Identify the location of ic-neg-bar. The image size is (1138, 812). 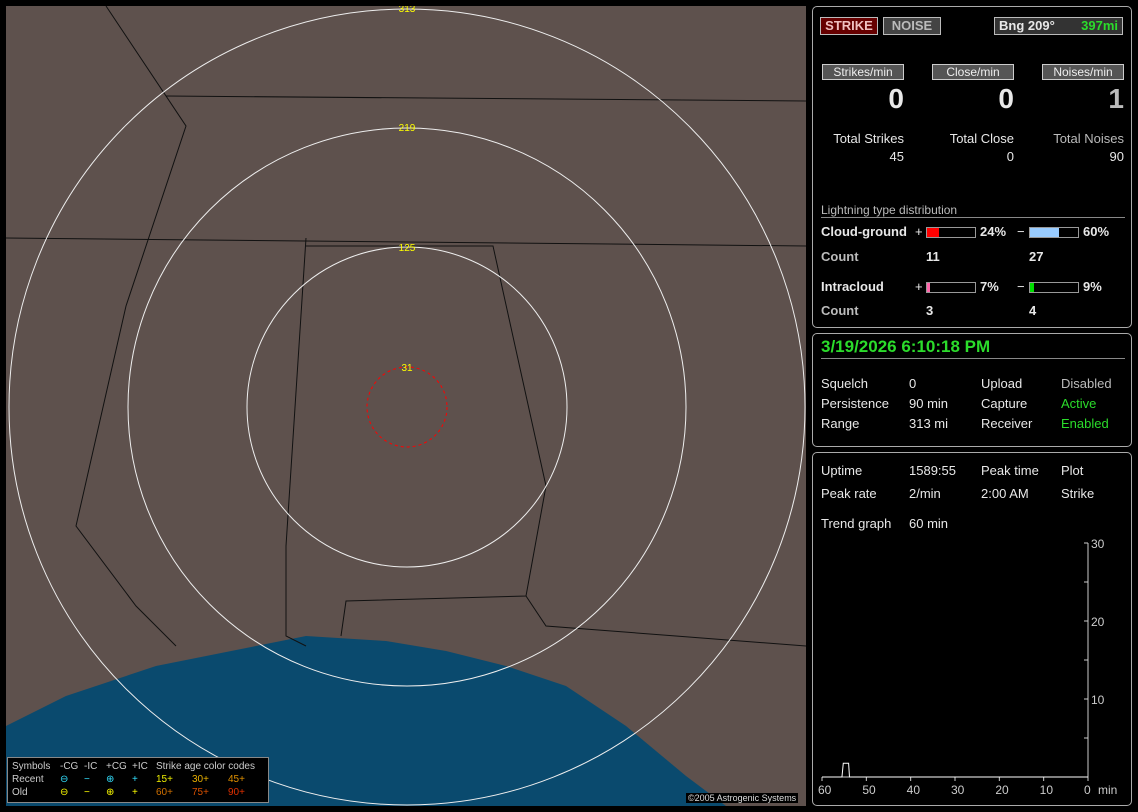
(1054, 287).